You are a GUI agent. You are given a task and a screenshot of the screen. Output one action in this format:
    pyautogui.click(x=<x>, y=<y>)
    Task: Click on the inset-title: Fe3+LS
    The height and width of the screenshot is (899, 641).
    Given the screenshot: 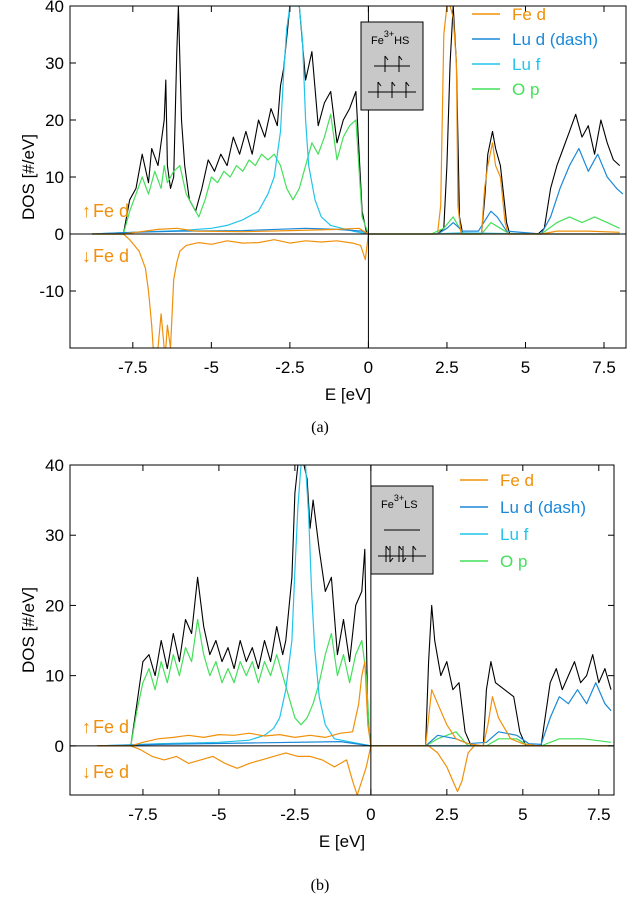 What is the action you would take?
    pyautogui.click(x=399, y=502)
    